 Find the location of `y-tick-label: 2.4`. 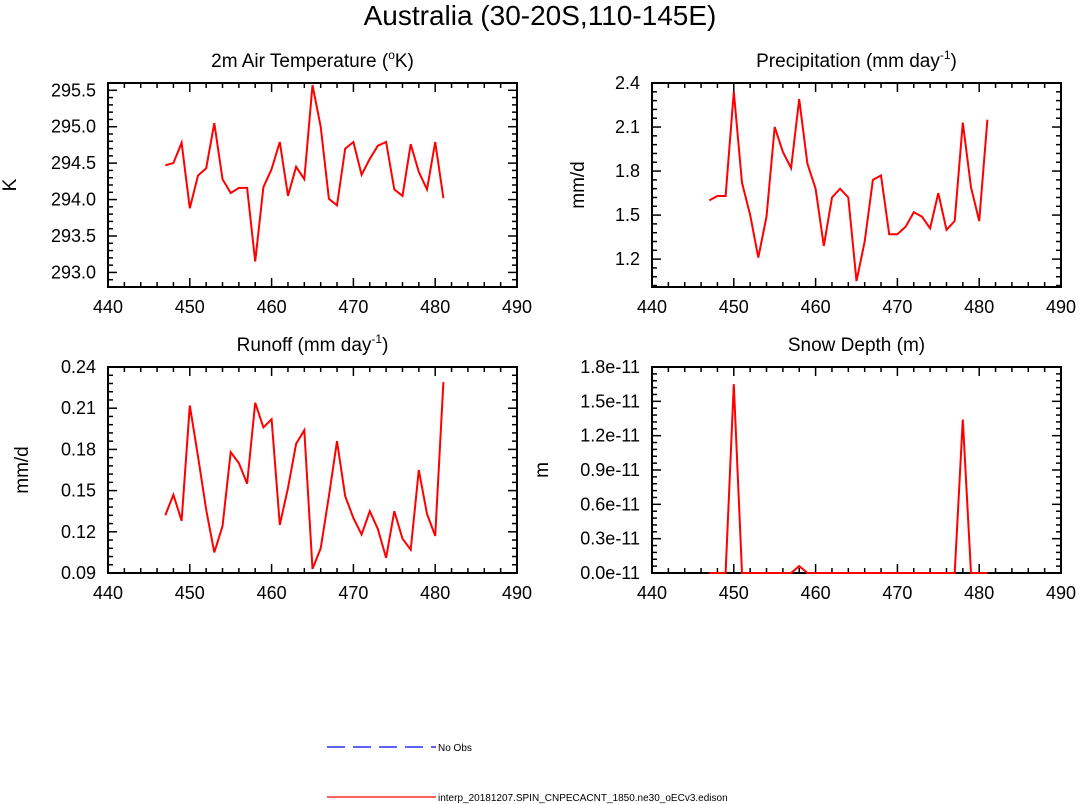

y-tick-label: 2.4 is located at coordinates (627, 83).